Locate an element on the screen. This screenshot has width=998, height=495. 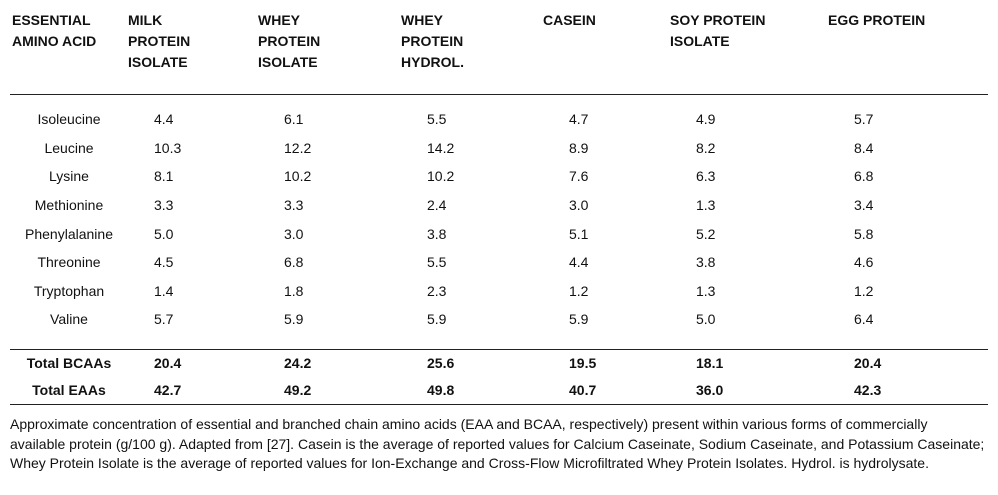
value-cell: 19.5 is located at coordinates (583, 363).